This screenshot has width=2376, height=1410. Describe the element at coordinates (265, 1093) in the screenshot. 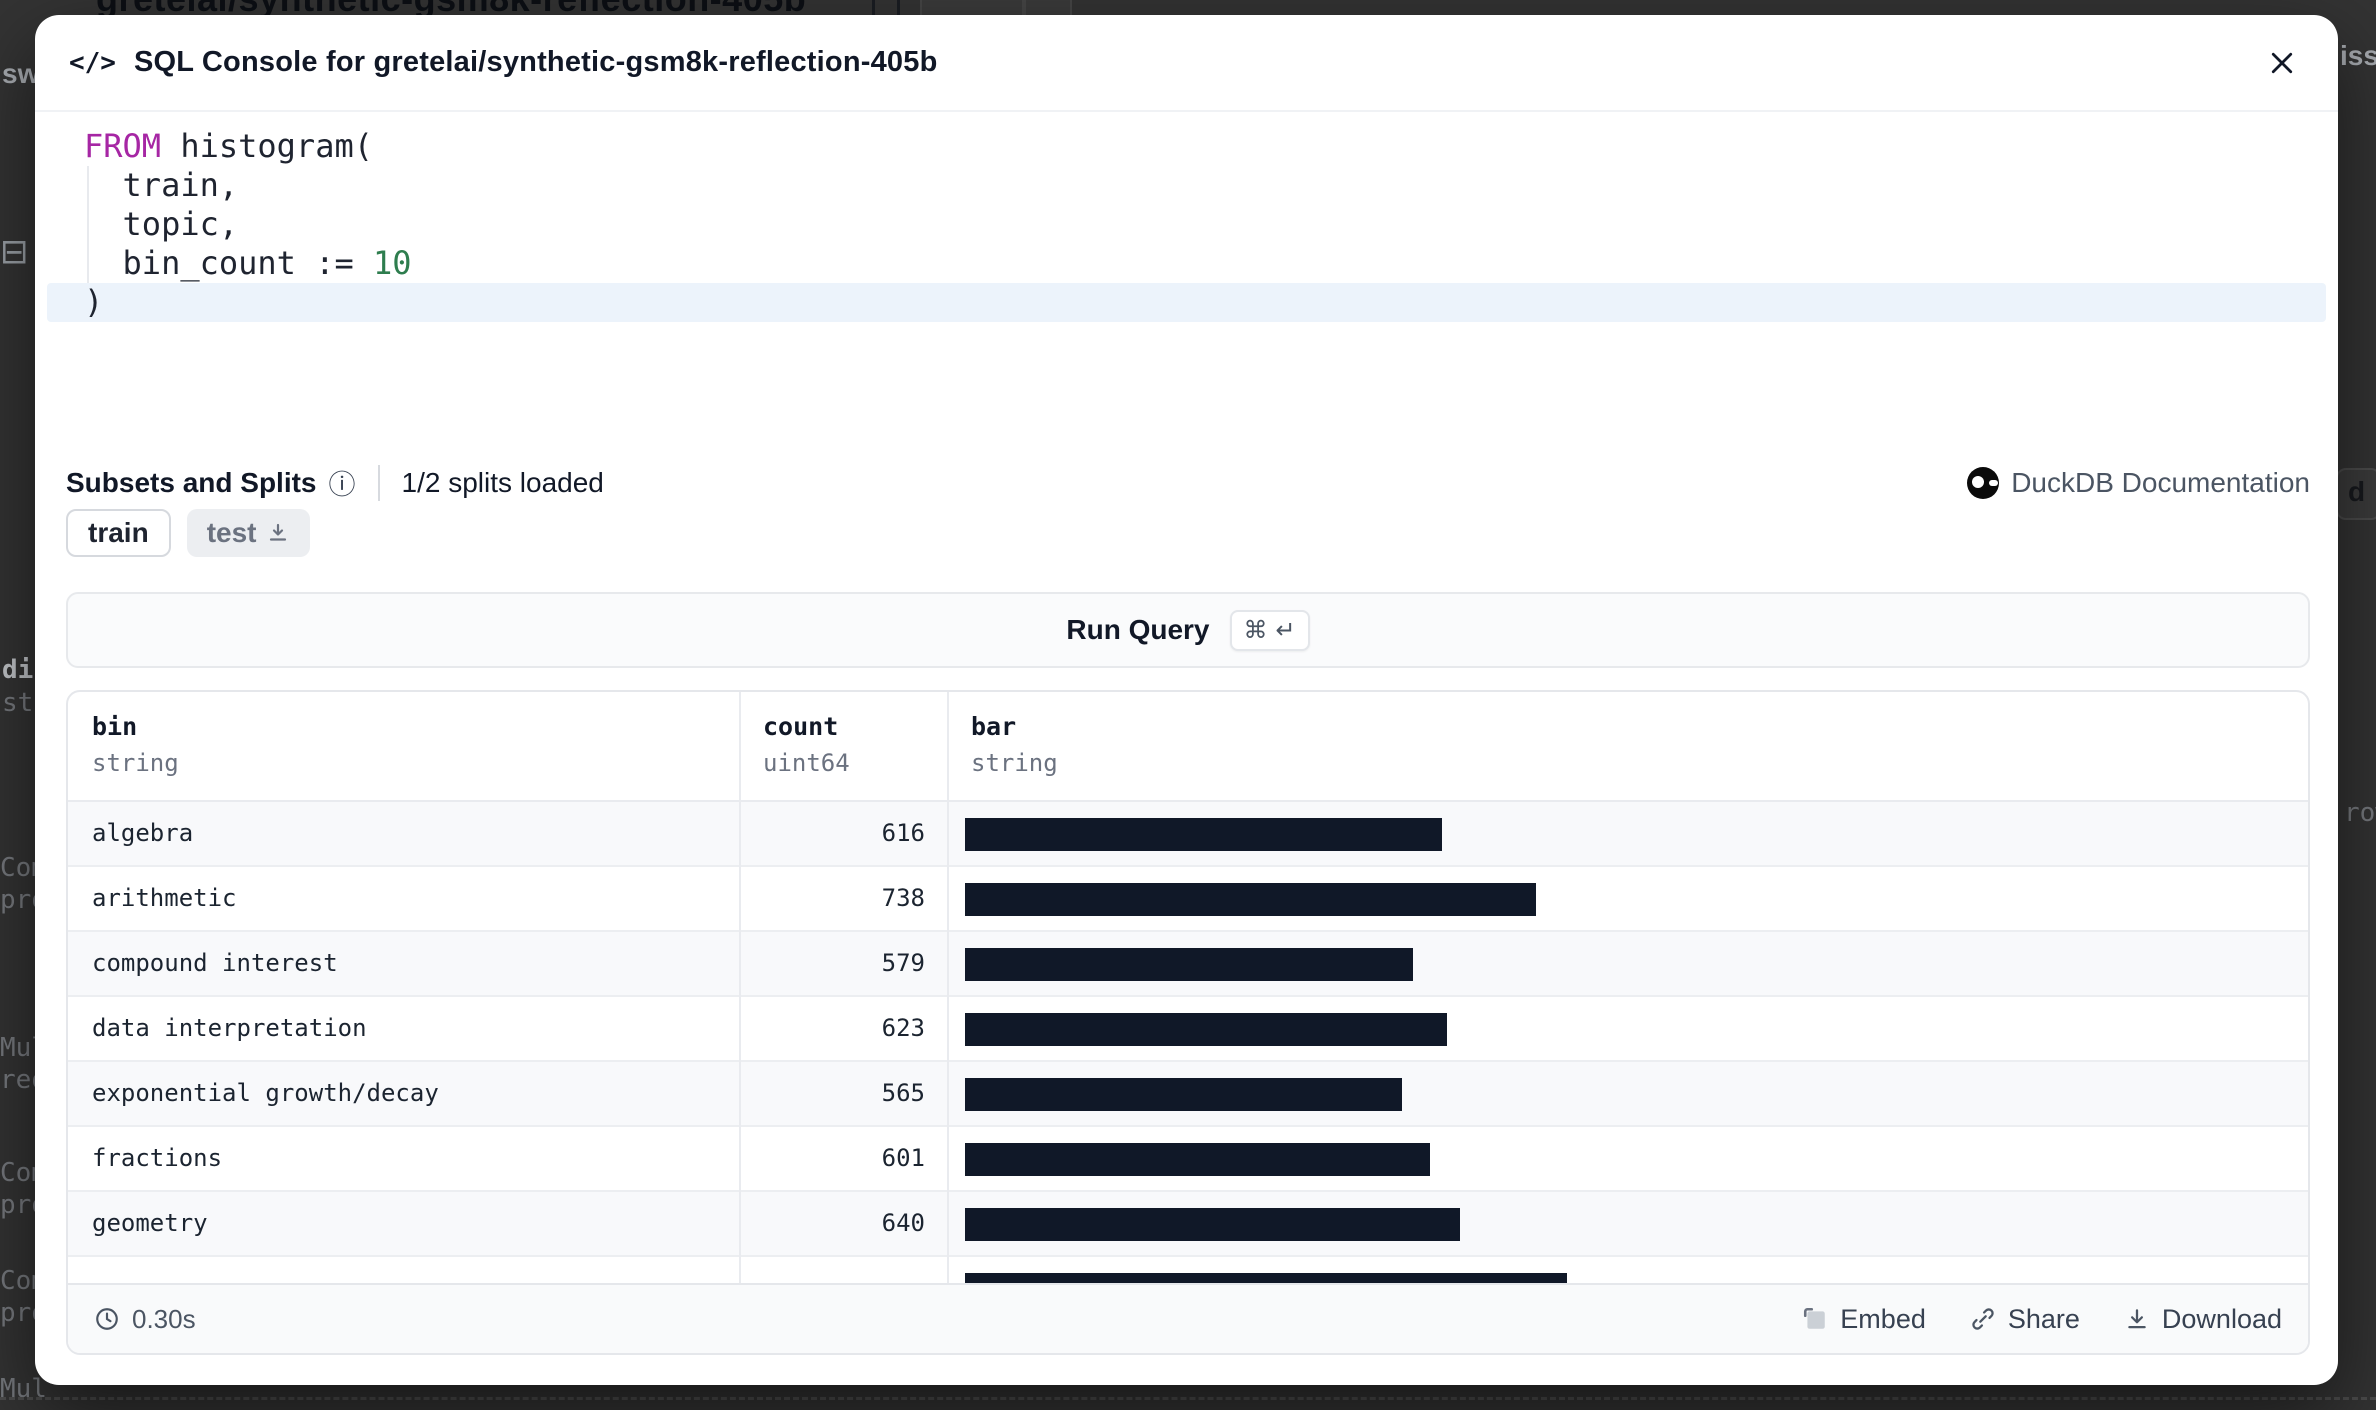

I see `bin-cell: exponential growth/decay` at that location.